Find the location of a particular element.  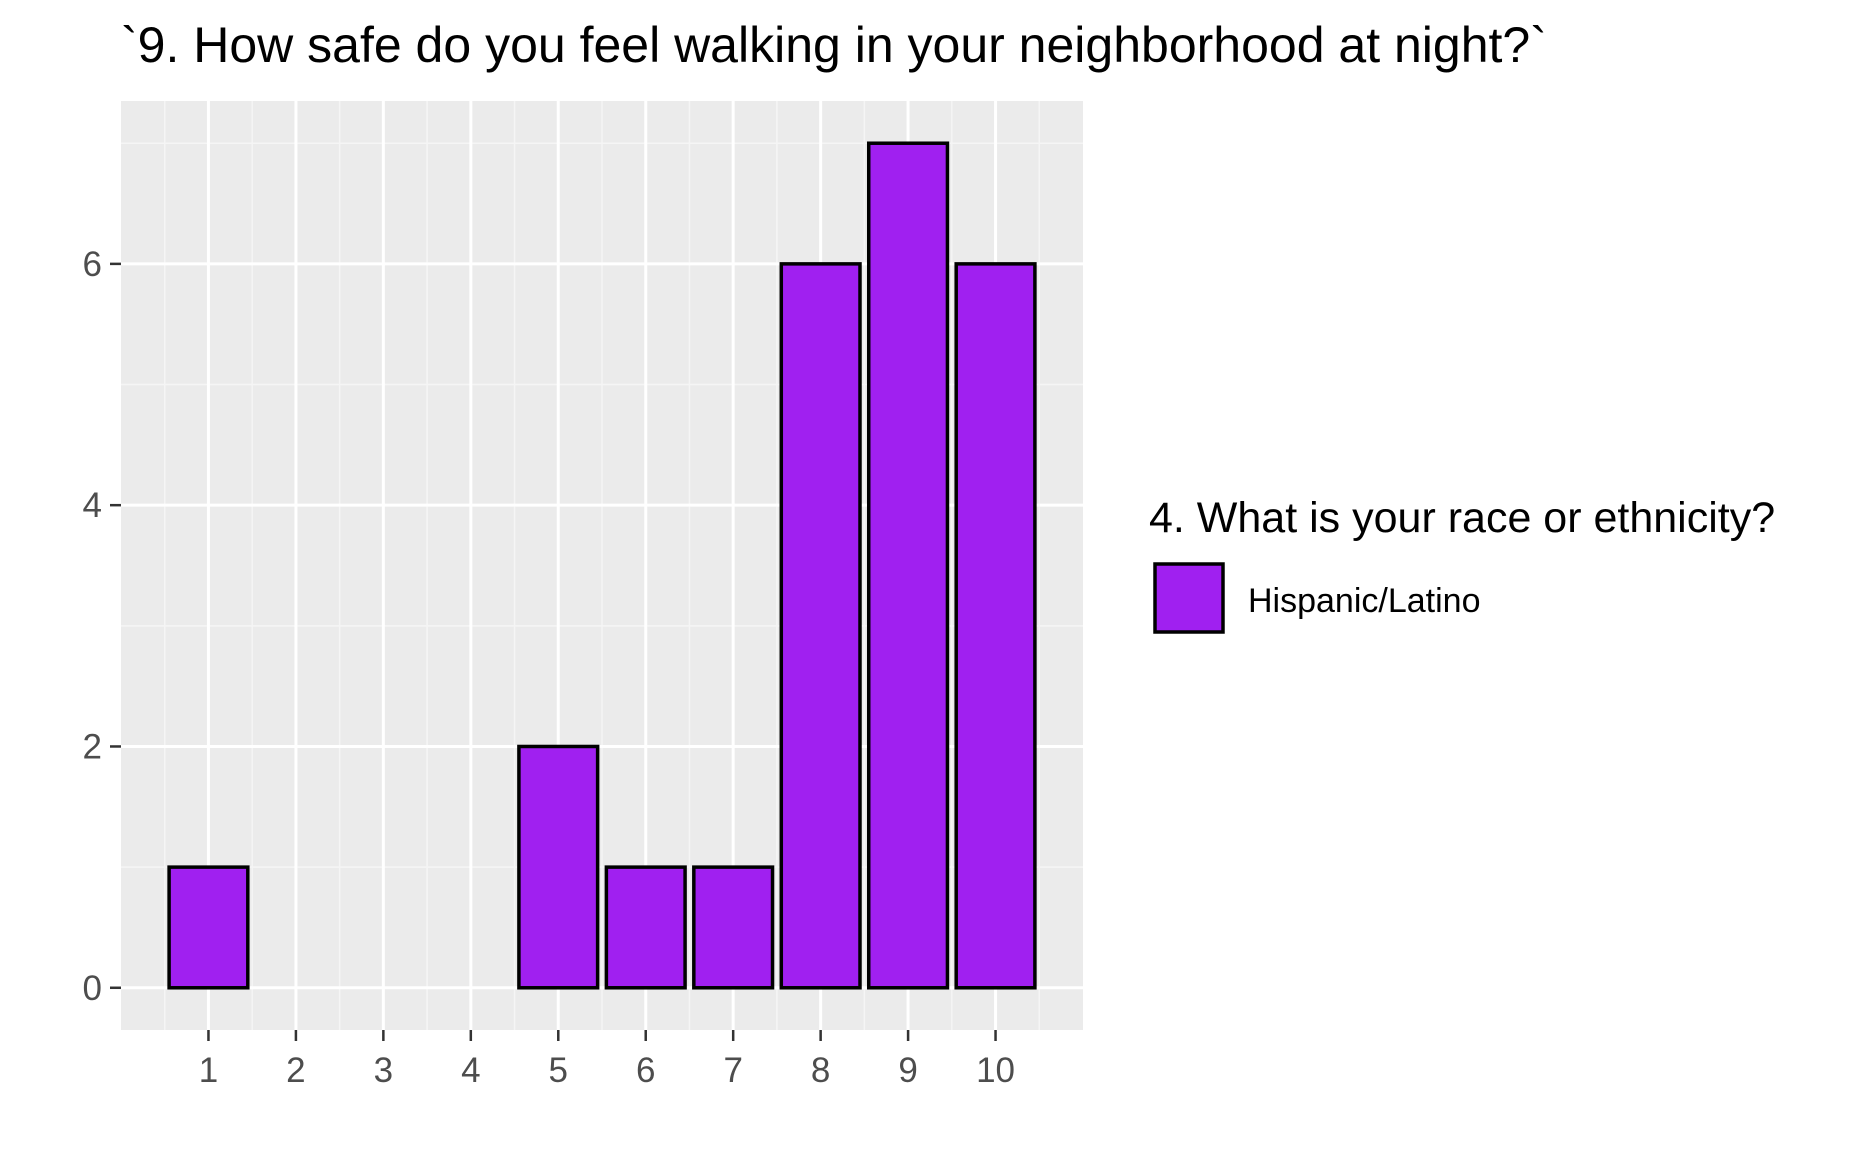

x-tick-label: 4 is located at coordinates (470, 1070).